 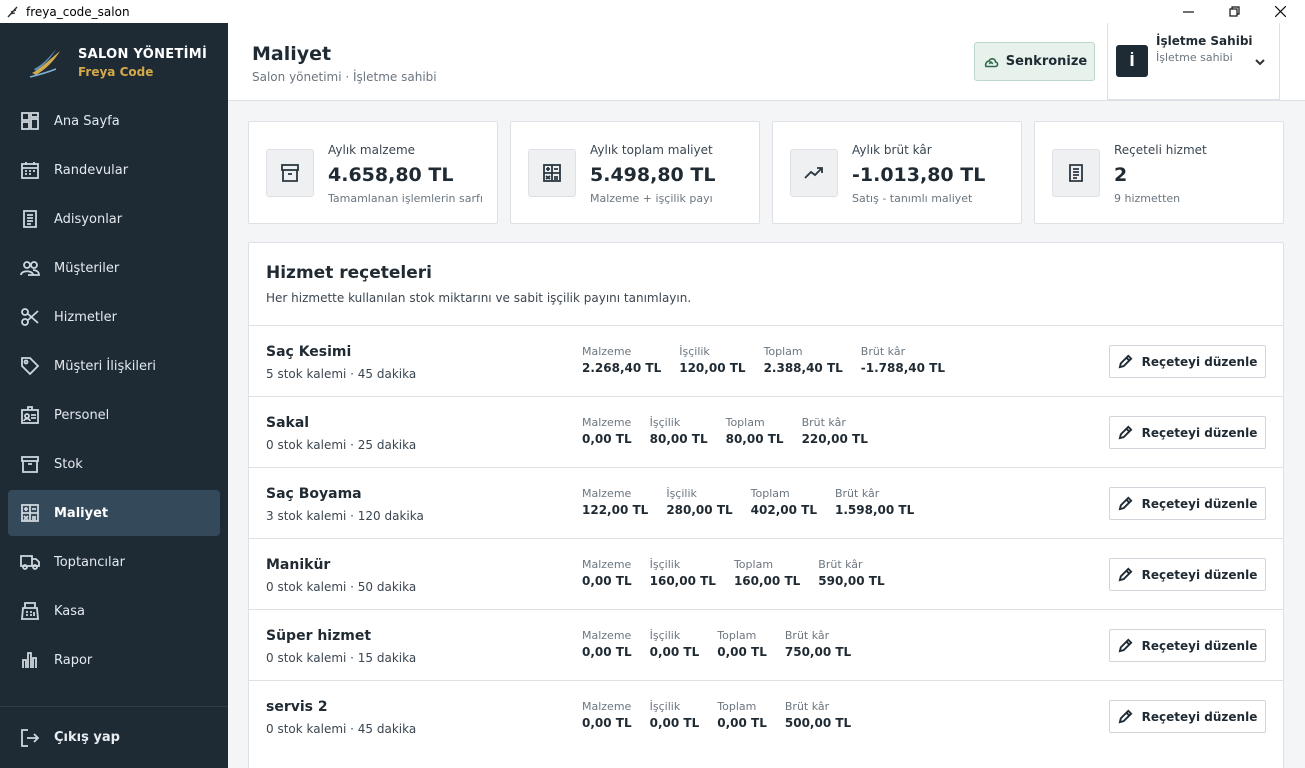 I want to click on metric-value: 160,00 TL, so click(x=682, y=581).